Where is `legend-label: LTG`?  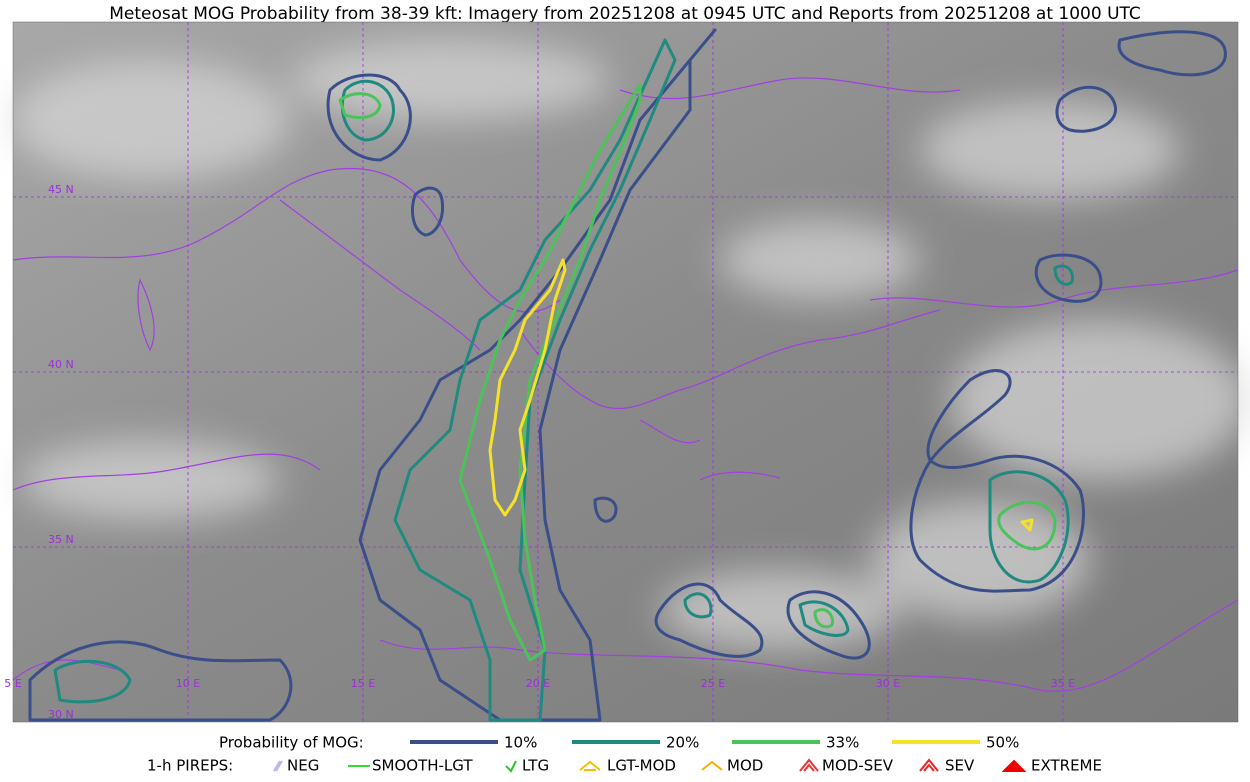
legend-label: LTG is located at coordinates (535, 766).